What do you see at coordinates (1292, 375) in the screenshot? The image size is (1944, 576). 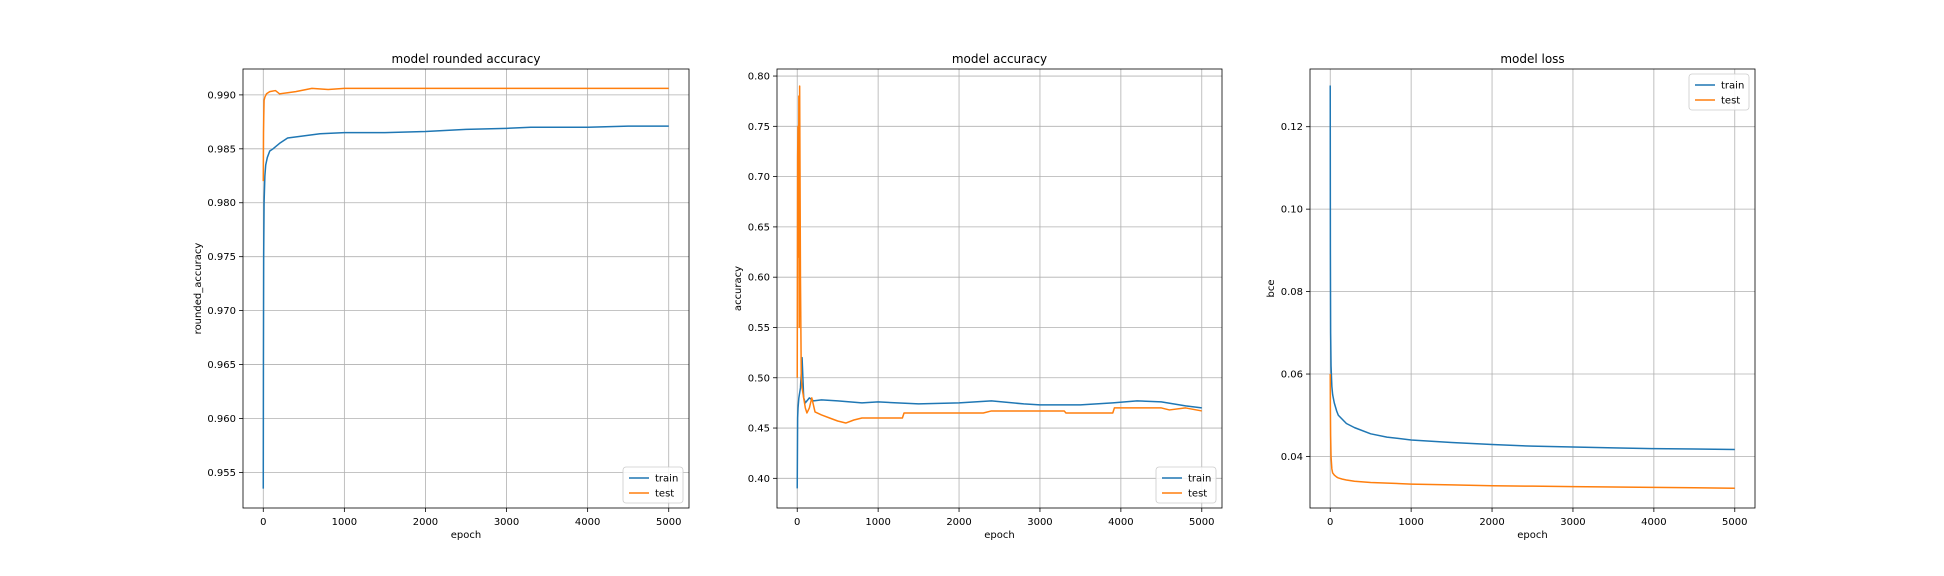 I see `y-tick-label: 0.06` at bounding box center [1292, 375].